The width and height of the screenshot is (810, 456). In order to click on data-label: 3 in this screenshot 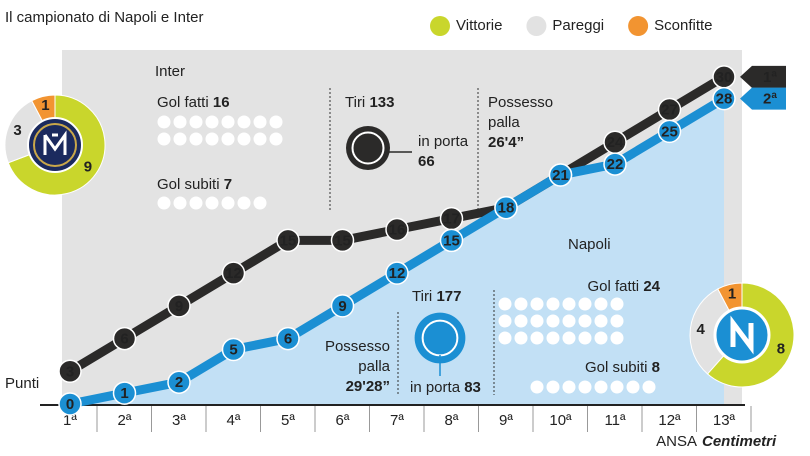, I will do `click(70, 371)`.